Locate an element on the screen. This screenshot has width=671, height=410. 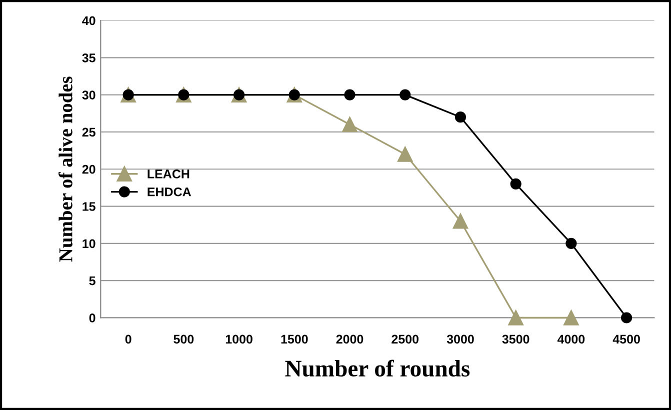
x-axis-title: Number of rounds is located at coordinates (377, 368).